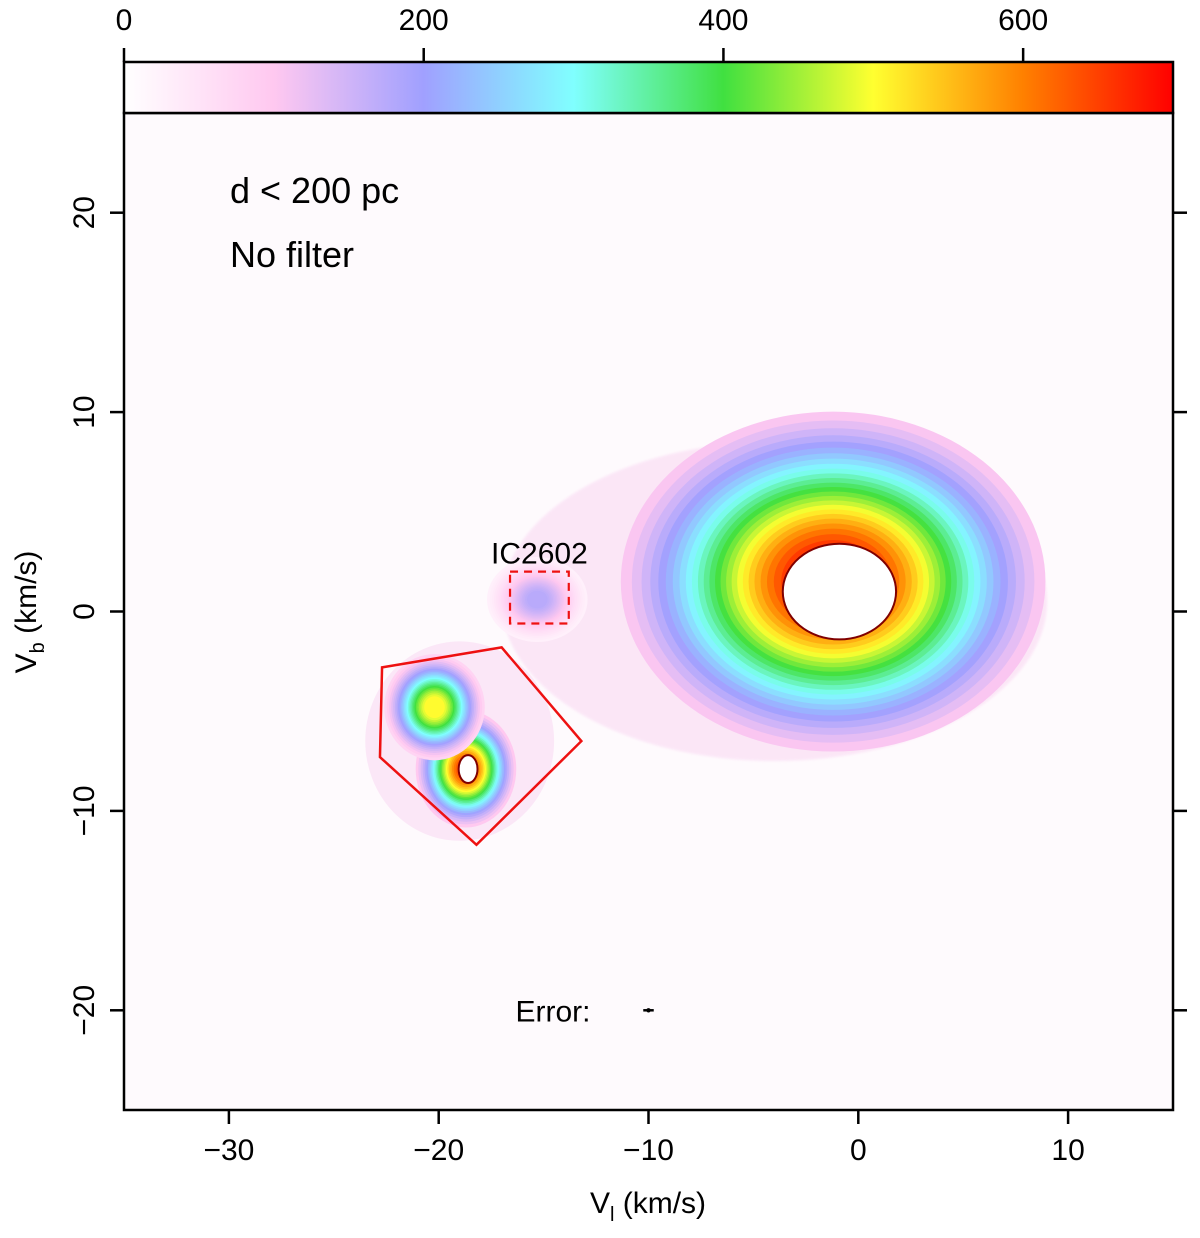 The height and width of the screenshot is (1238, 1200). What do you see at coordinates (84, 611) in the screenshot?
I see `y-tick-label: 0` at bounding box center [84, 611].